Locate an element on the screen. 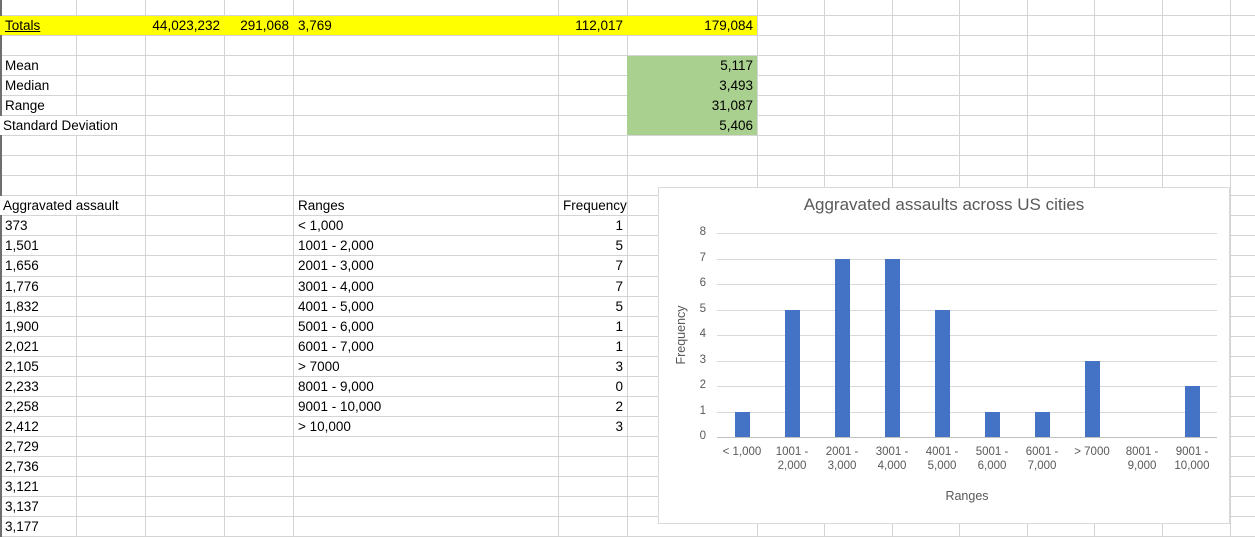  range-cell: 6001 - 7,000 is located at coordinates (336, 346).